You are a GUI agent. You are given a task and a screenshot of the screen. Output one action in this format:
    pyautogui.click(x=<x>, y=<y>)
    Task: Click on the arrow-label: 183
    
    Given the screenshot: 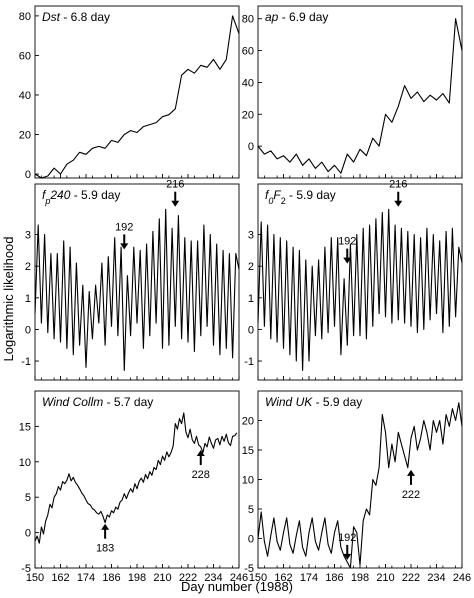 What is the action you would take?
    pyautogui.click(x=105, y=549)
    